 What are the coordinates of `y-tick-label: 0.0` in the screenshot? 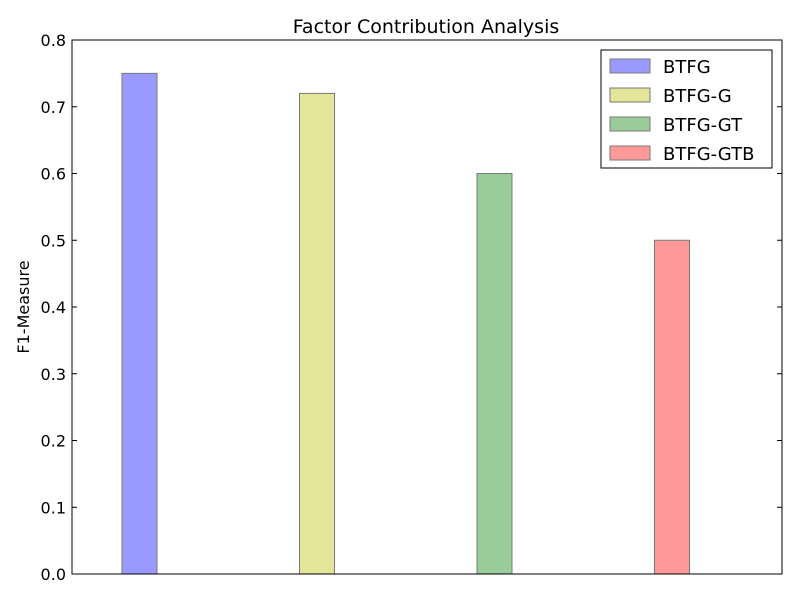 It's located at (53, 574).